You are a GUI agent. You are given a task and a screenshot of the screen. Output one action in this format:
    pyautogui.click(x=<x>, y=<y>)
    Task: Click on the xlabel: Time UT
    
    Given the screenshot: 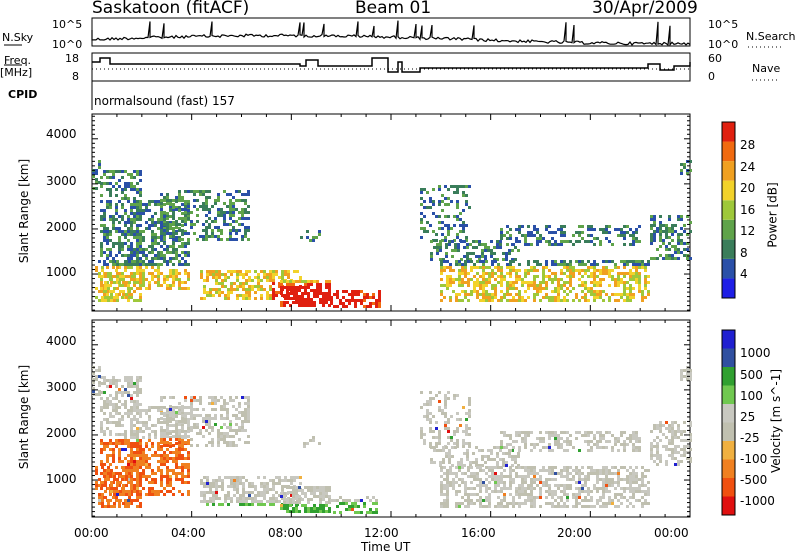 What is the action you would take?
    pyautogui.click(x=386, y=547)
    